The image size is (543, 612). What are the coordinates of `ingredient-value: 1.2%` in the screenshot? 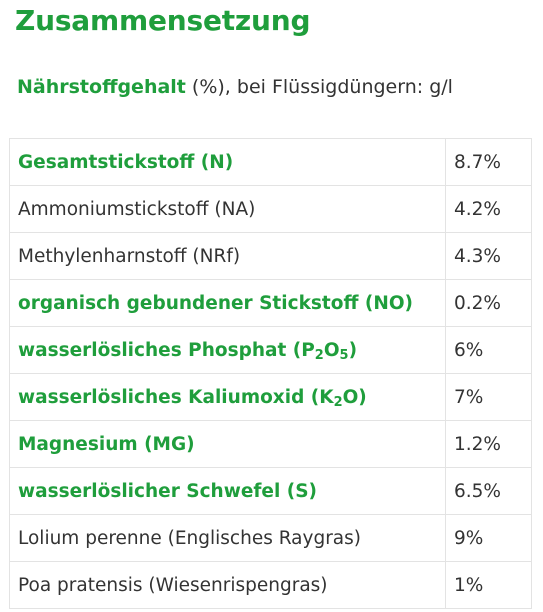 It's located at (488, 444).